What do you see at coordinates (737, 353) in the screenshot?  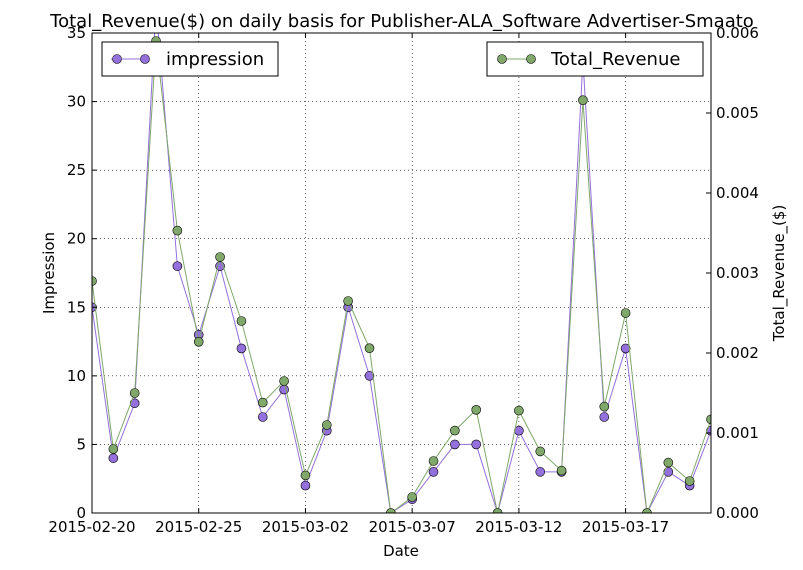 I see `y-tick-label-right: 0.002` at bounding box center [737, 353].